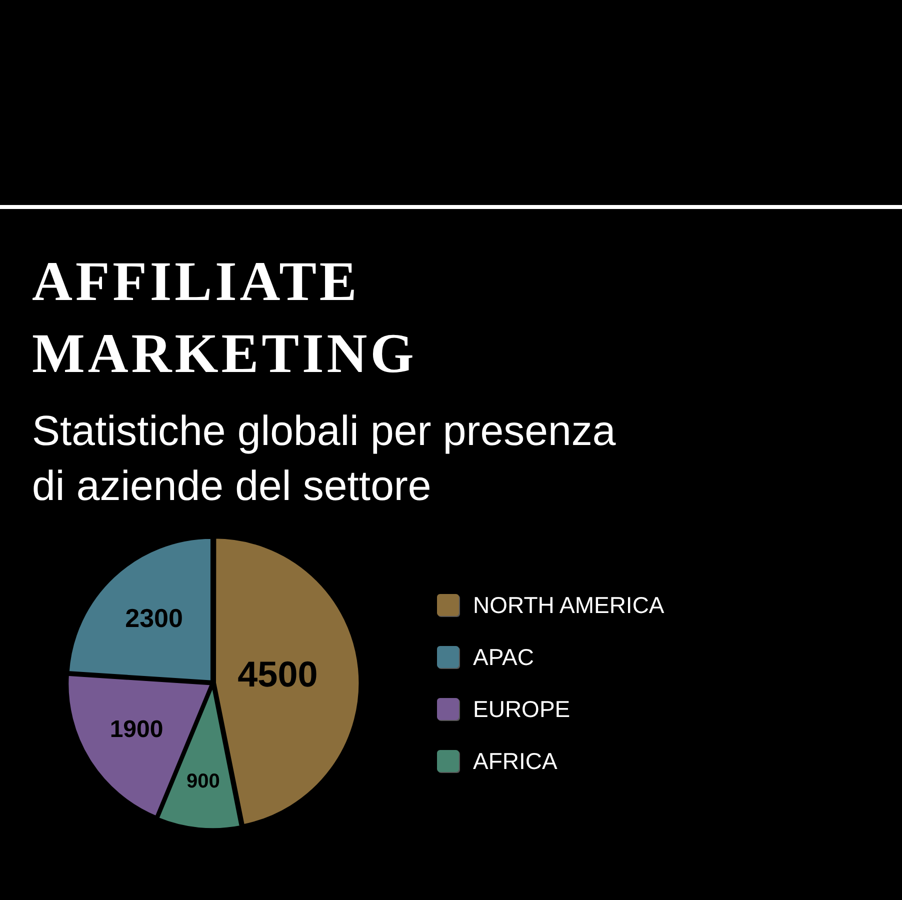 The height and width of the screenshot is (900, 902). What do you see at coordinates (324, 458) in the screenshot?
I see `chart-subtitle: Statistiche globali per presenza di aziende del settore` at bounding box center [324, 458].